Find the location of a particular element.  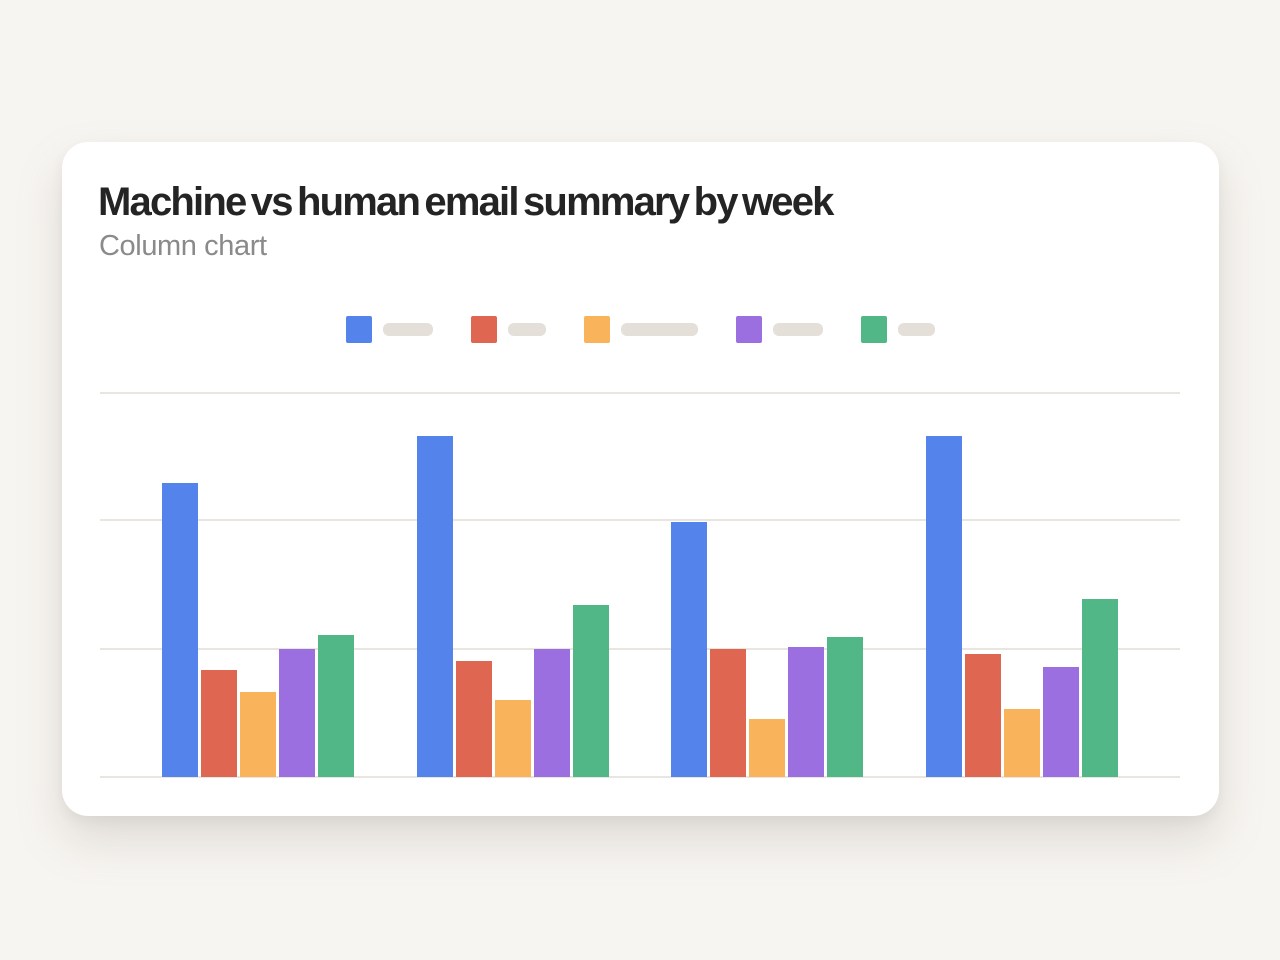

chart-subtitle: Column chart is located at coordinates (183, 246).